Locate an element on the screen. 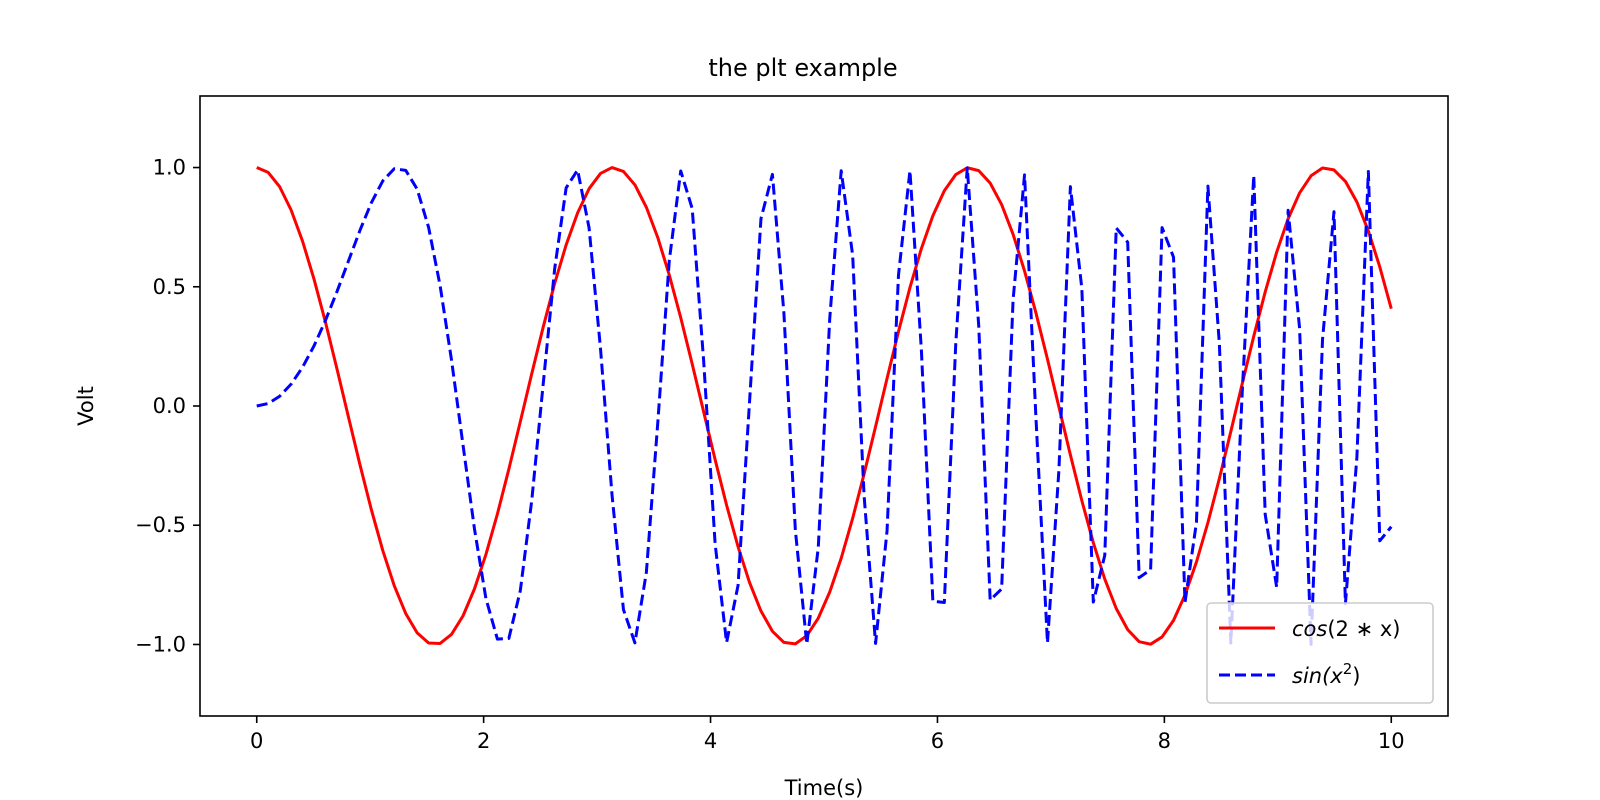 The width and height of the screenshot is (1600, 800). legend-sin-base: sin is located at coordinates (1307, 676).